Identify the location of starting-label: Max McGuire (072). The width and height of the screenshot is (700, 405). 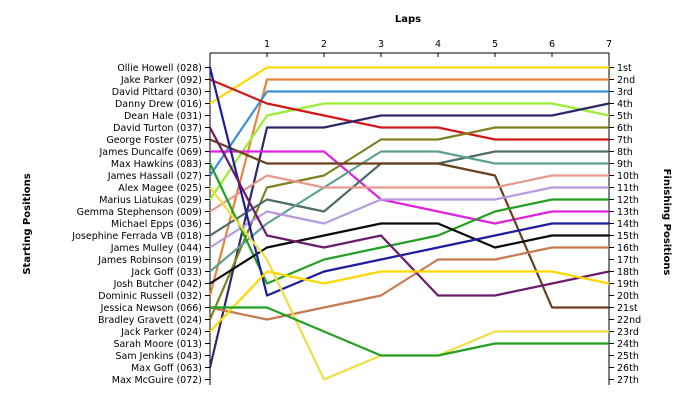
(157, 380).